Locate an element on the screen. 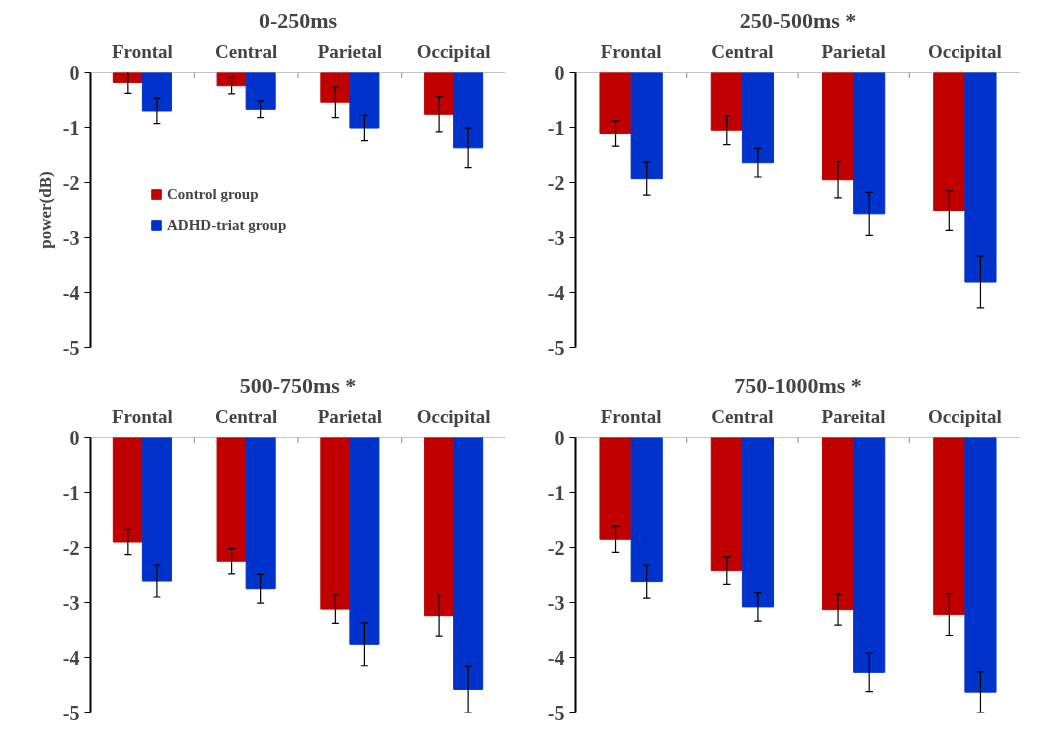  y-axis-title: power(dB) is located at coordinates (45, 210).